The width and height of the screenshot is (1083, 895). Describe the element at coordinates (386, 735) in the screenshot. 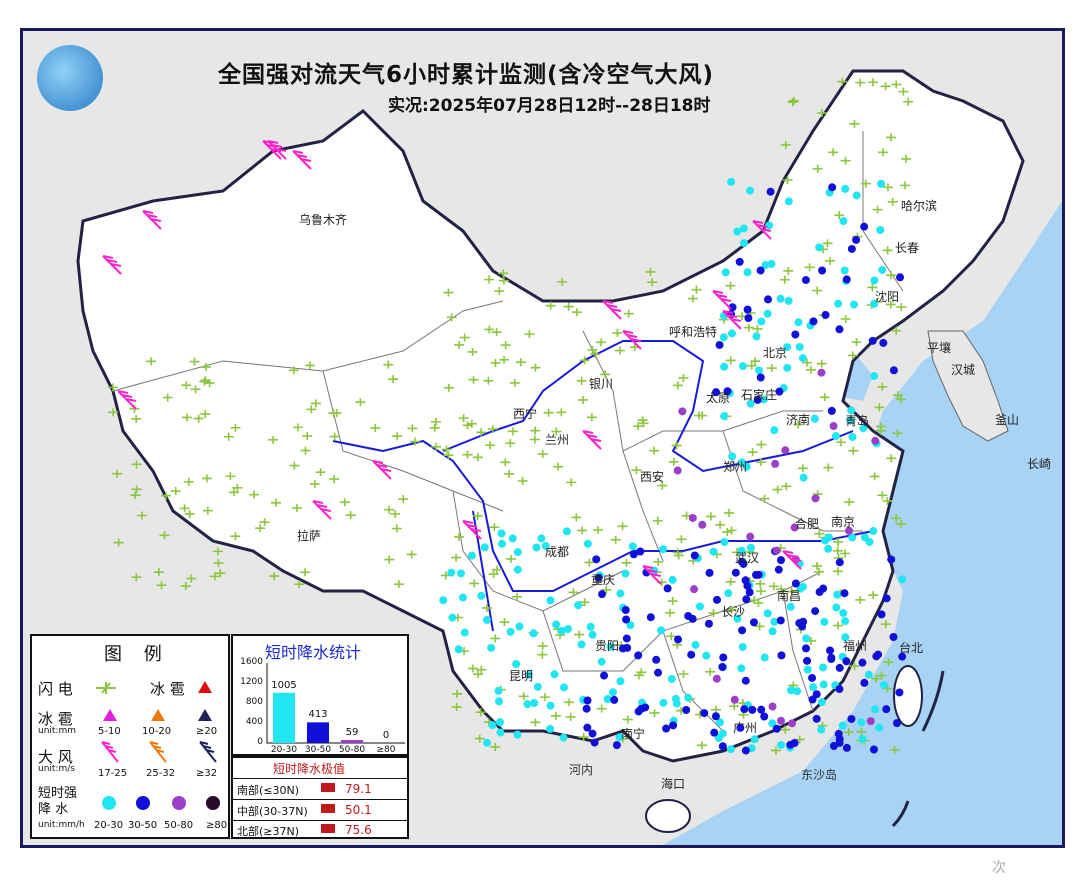

I see `bar-value-label: 0` at that location.